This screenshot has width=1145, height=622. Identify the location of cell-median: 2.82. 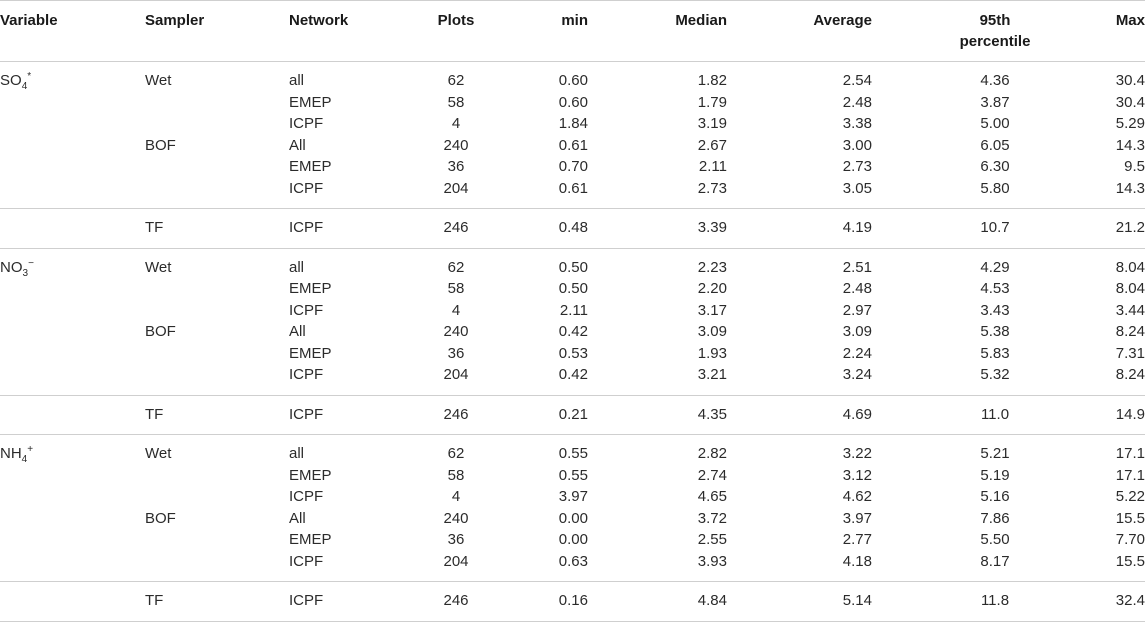
(712, 453).